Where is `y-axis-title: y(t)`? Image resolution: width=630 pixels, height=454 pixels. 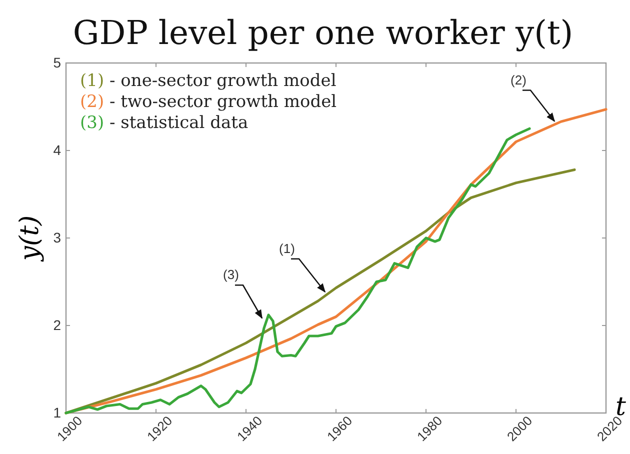
y-axis-title: y(t) is located at coordinates (30, 238).